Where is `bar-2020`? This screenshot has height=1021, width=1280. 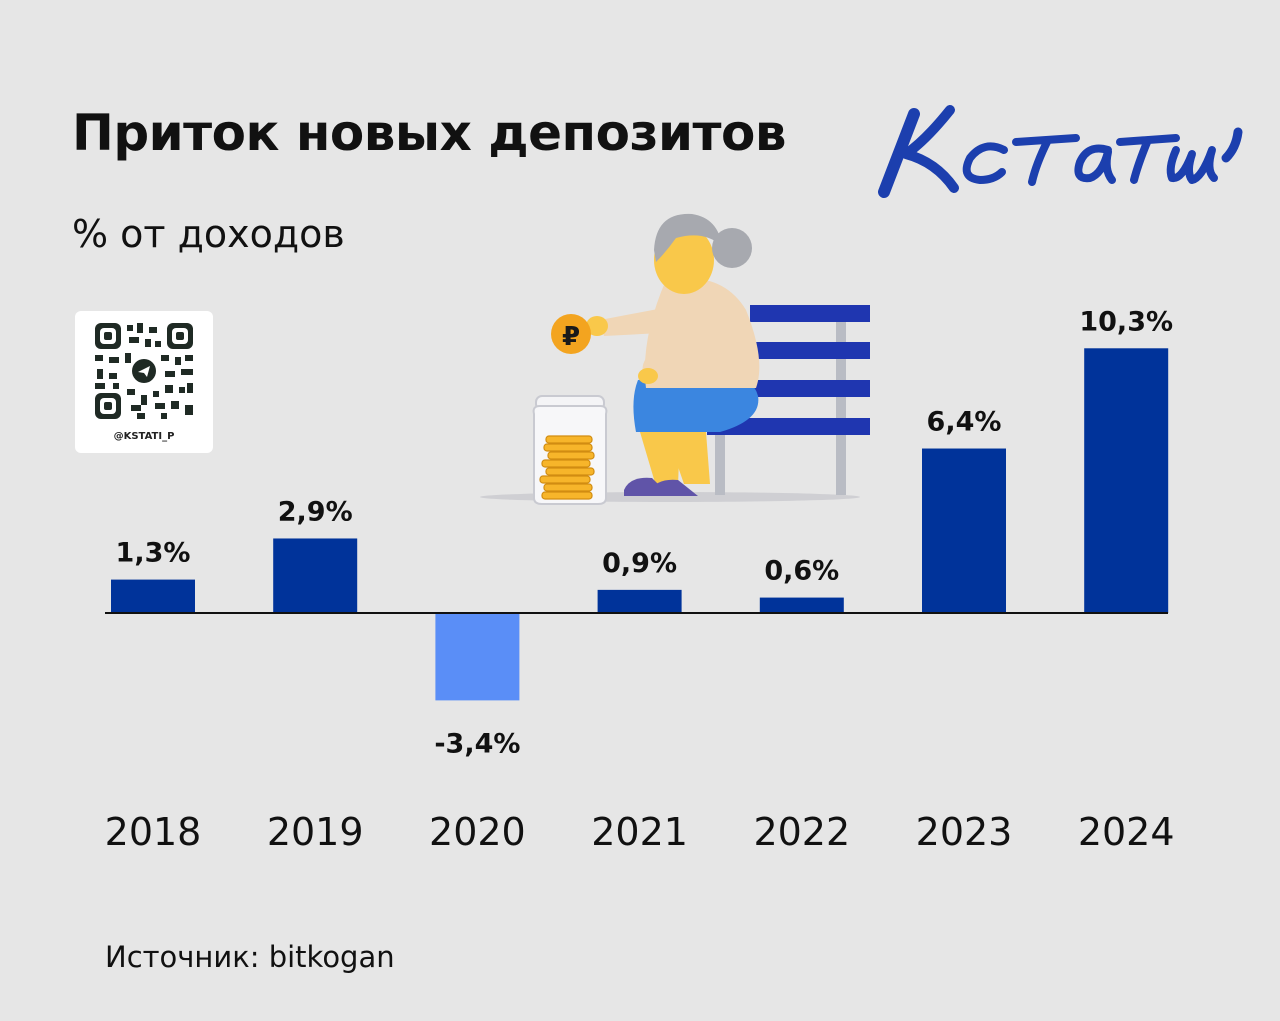
bar-2020 is located at coordinates (477, 657).